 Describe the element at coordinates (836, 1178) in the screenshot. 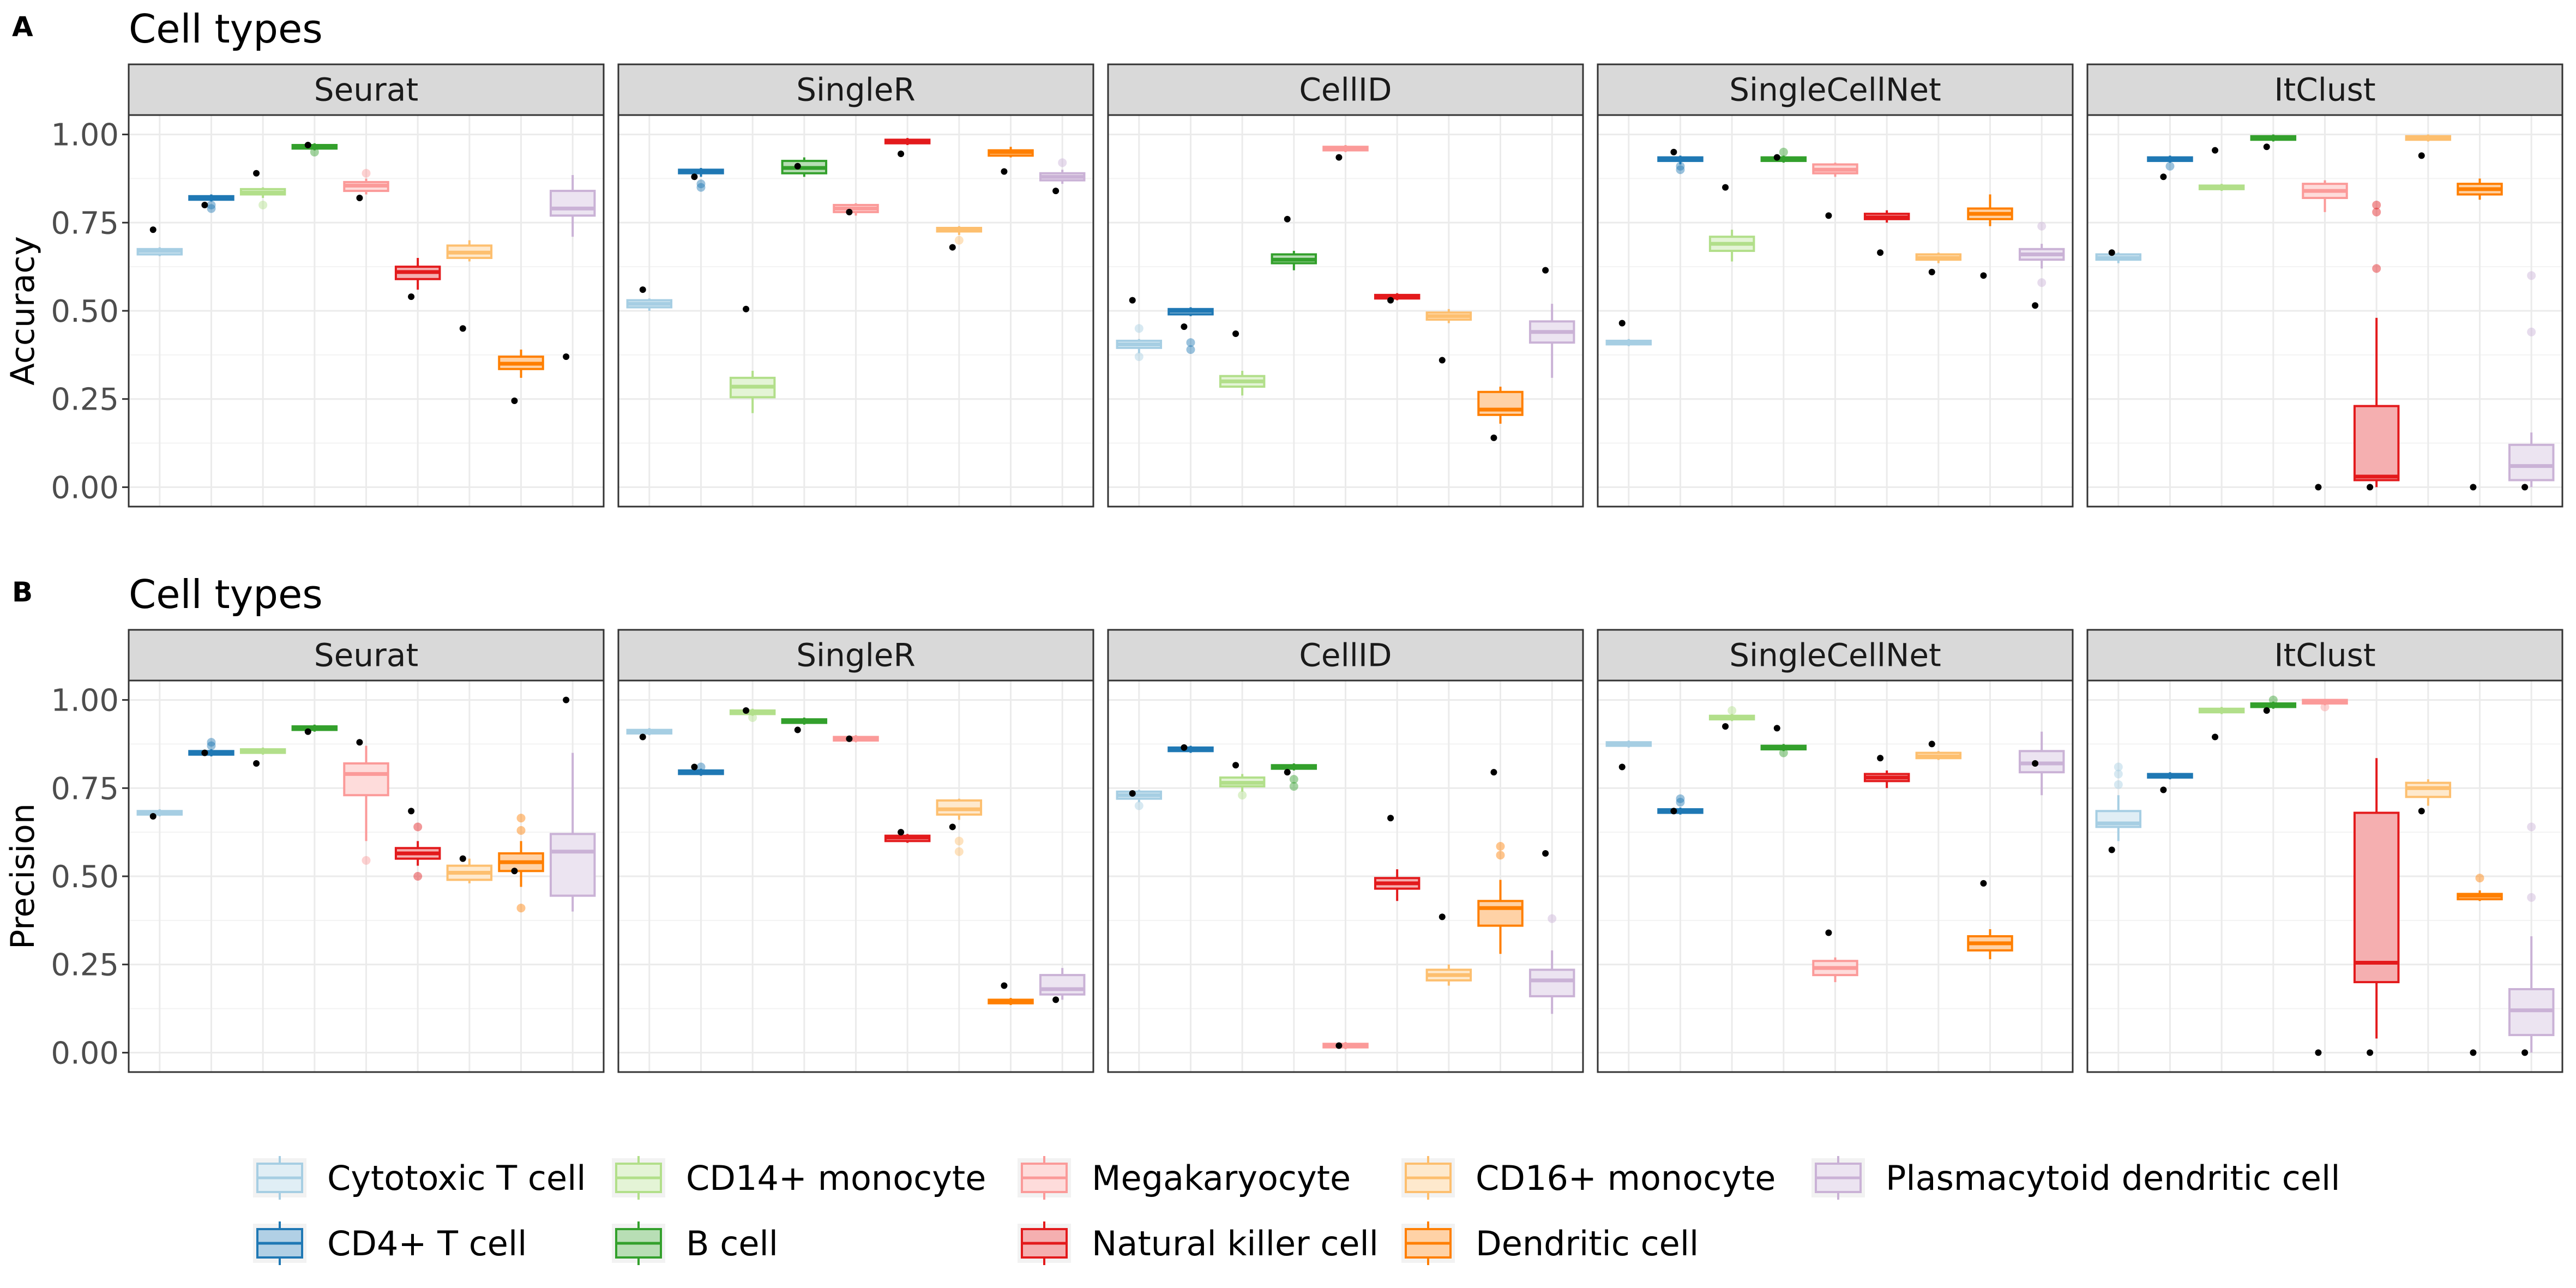

I see `legend-label: CD14+ monocyte` at that location.